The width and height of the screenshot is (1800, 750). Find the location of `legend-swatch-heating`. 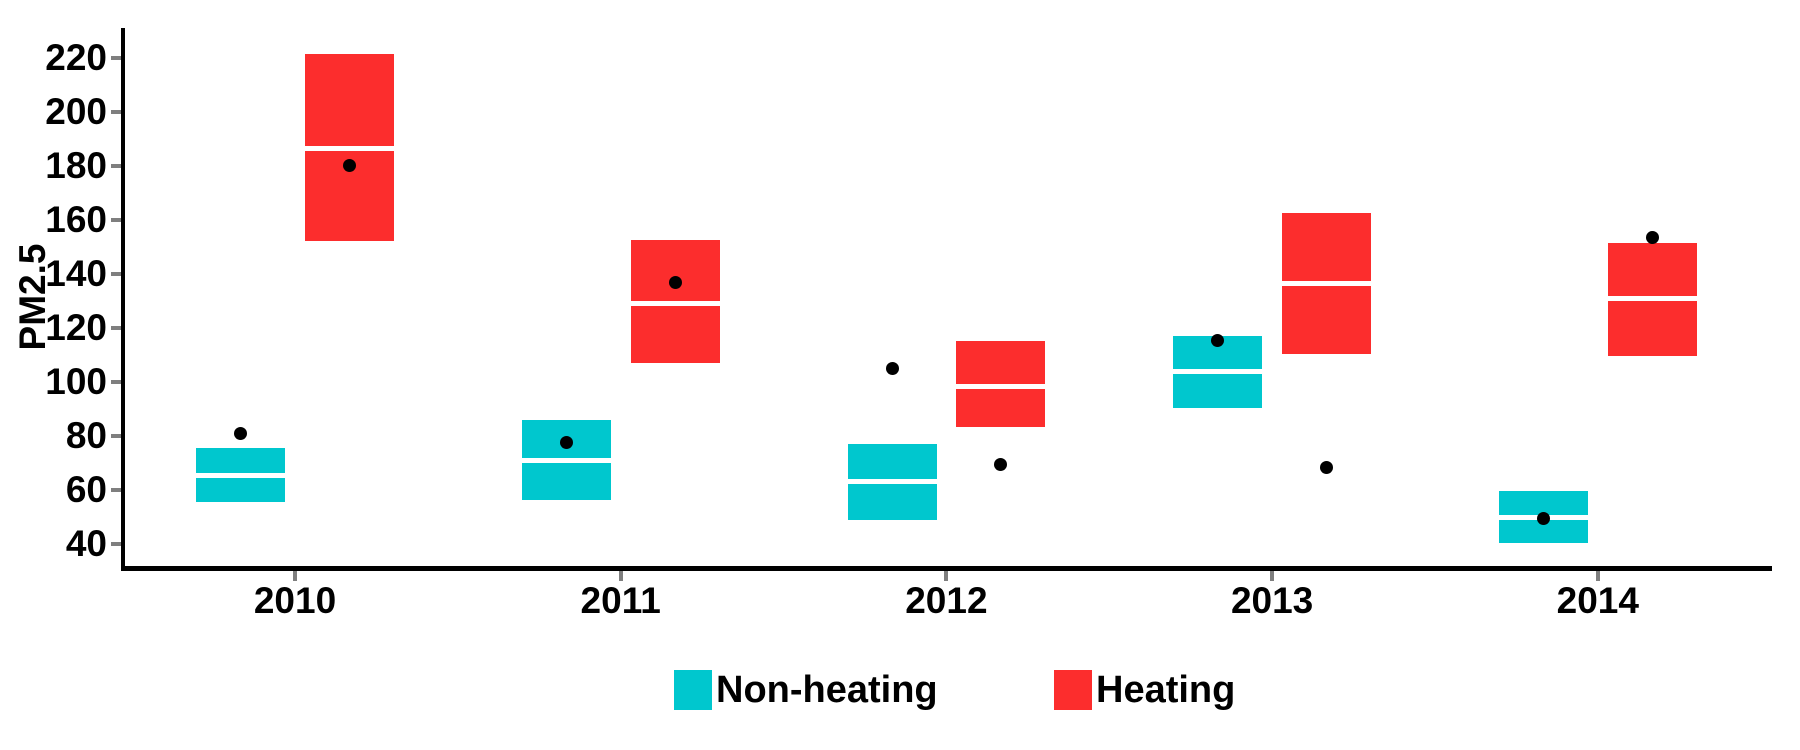

legend-swatch-heating is located at coordinates (1073, 690).